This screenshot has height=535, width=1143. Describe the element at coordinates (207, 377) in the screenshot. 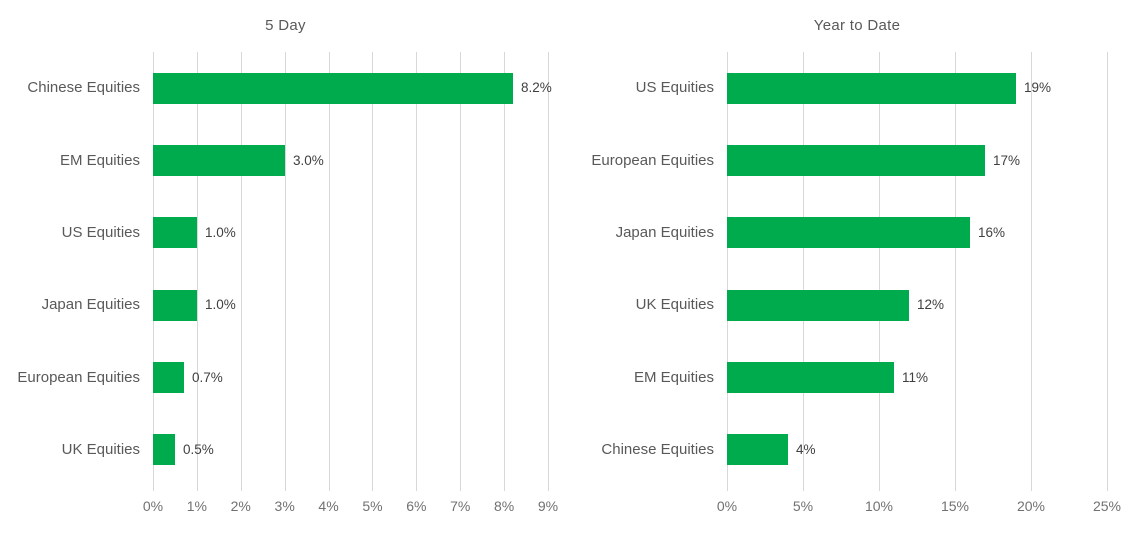

I see `value-label: 0.7%` at that location.